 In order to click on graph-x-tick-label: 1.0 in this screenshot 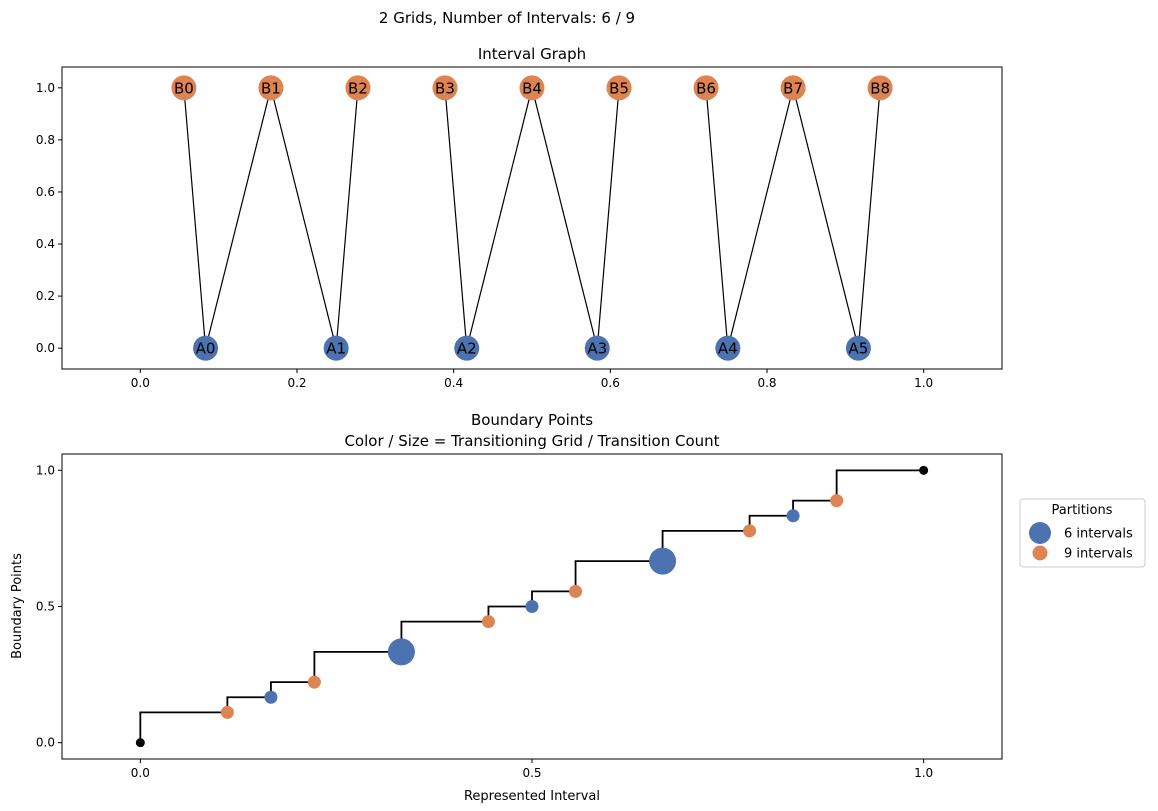, I will do `click(923, 383)`.